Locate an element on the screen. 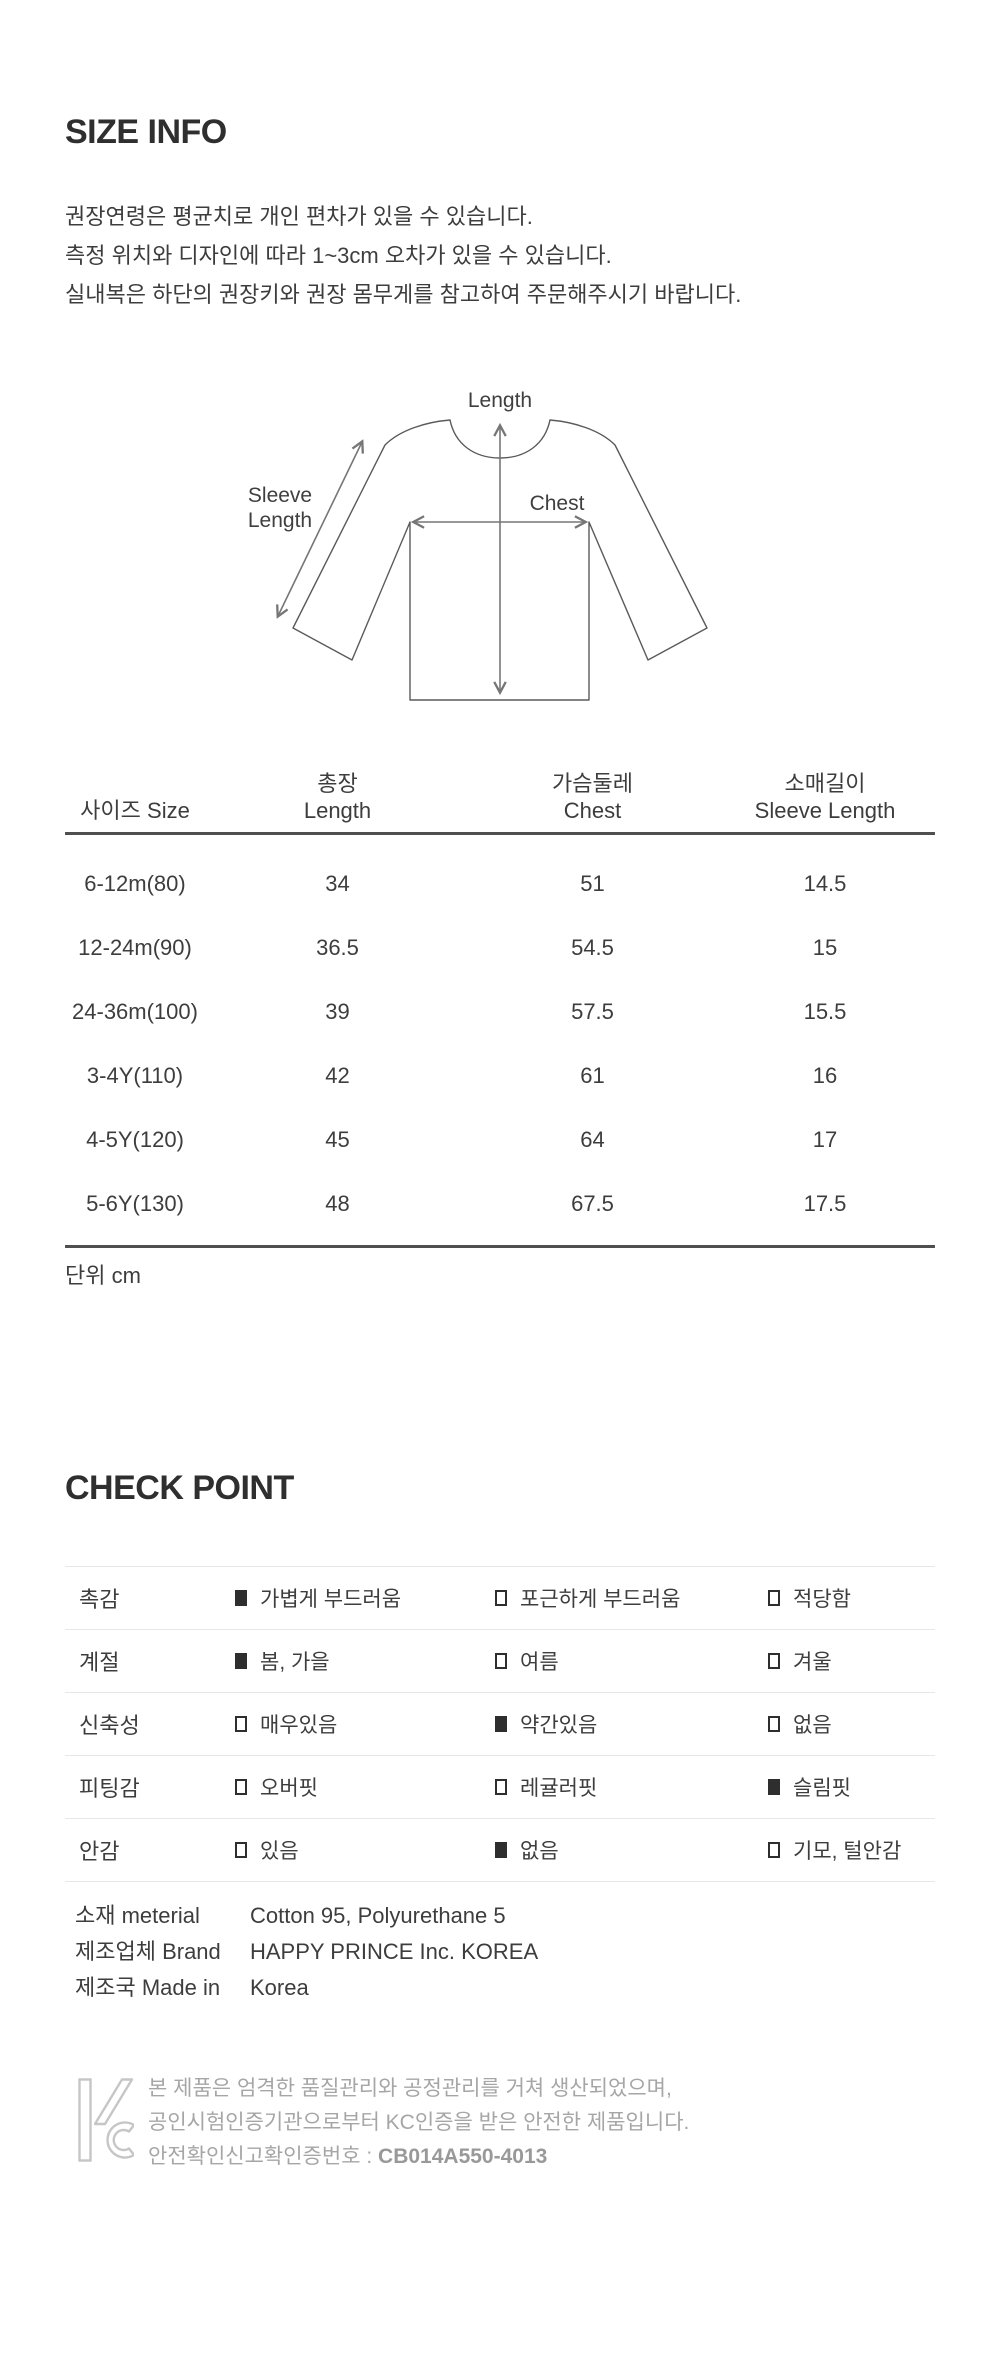 This screenshot has height=2374, width=1000. check-option: 있음 is located at coordinates (365, 1850).